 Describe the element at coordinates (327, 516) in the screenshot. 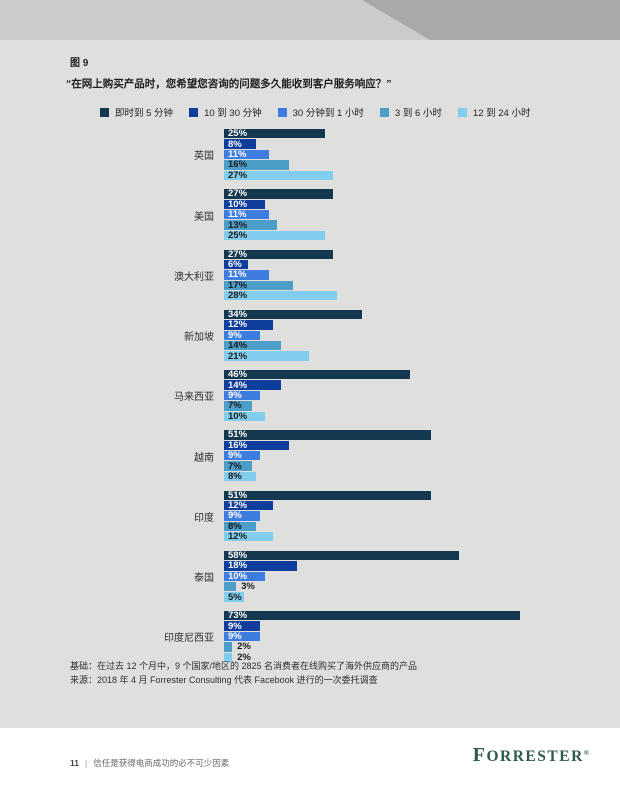

I see `bar-stack: 51% 12% 9% 8% 12%` at that location.